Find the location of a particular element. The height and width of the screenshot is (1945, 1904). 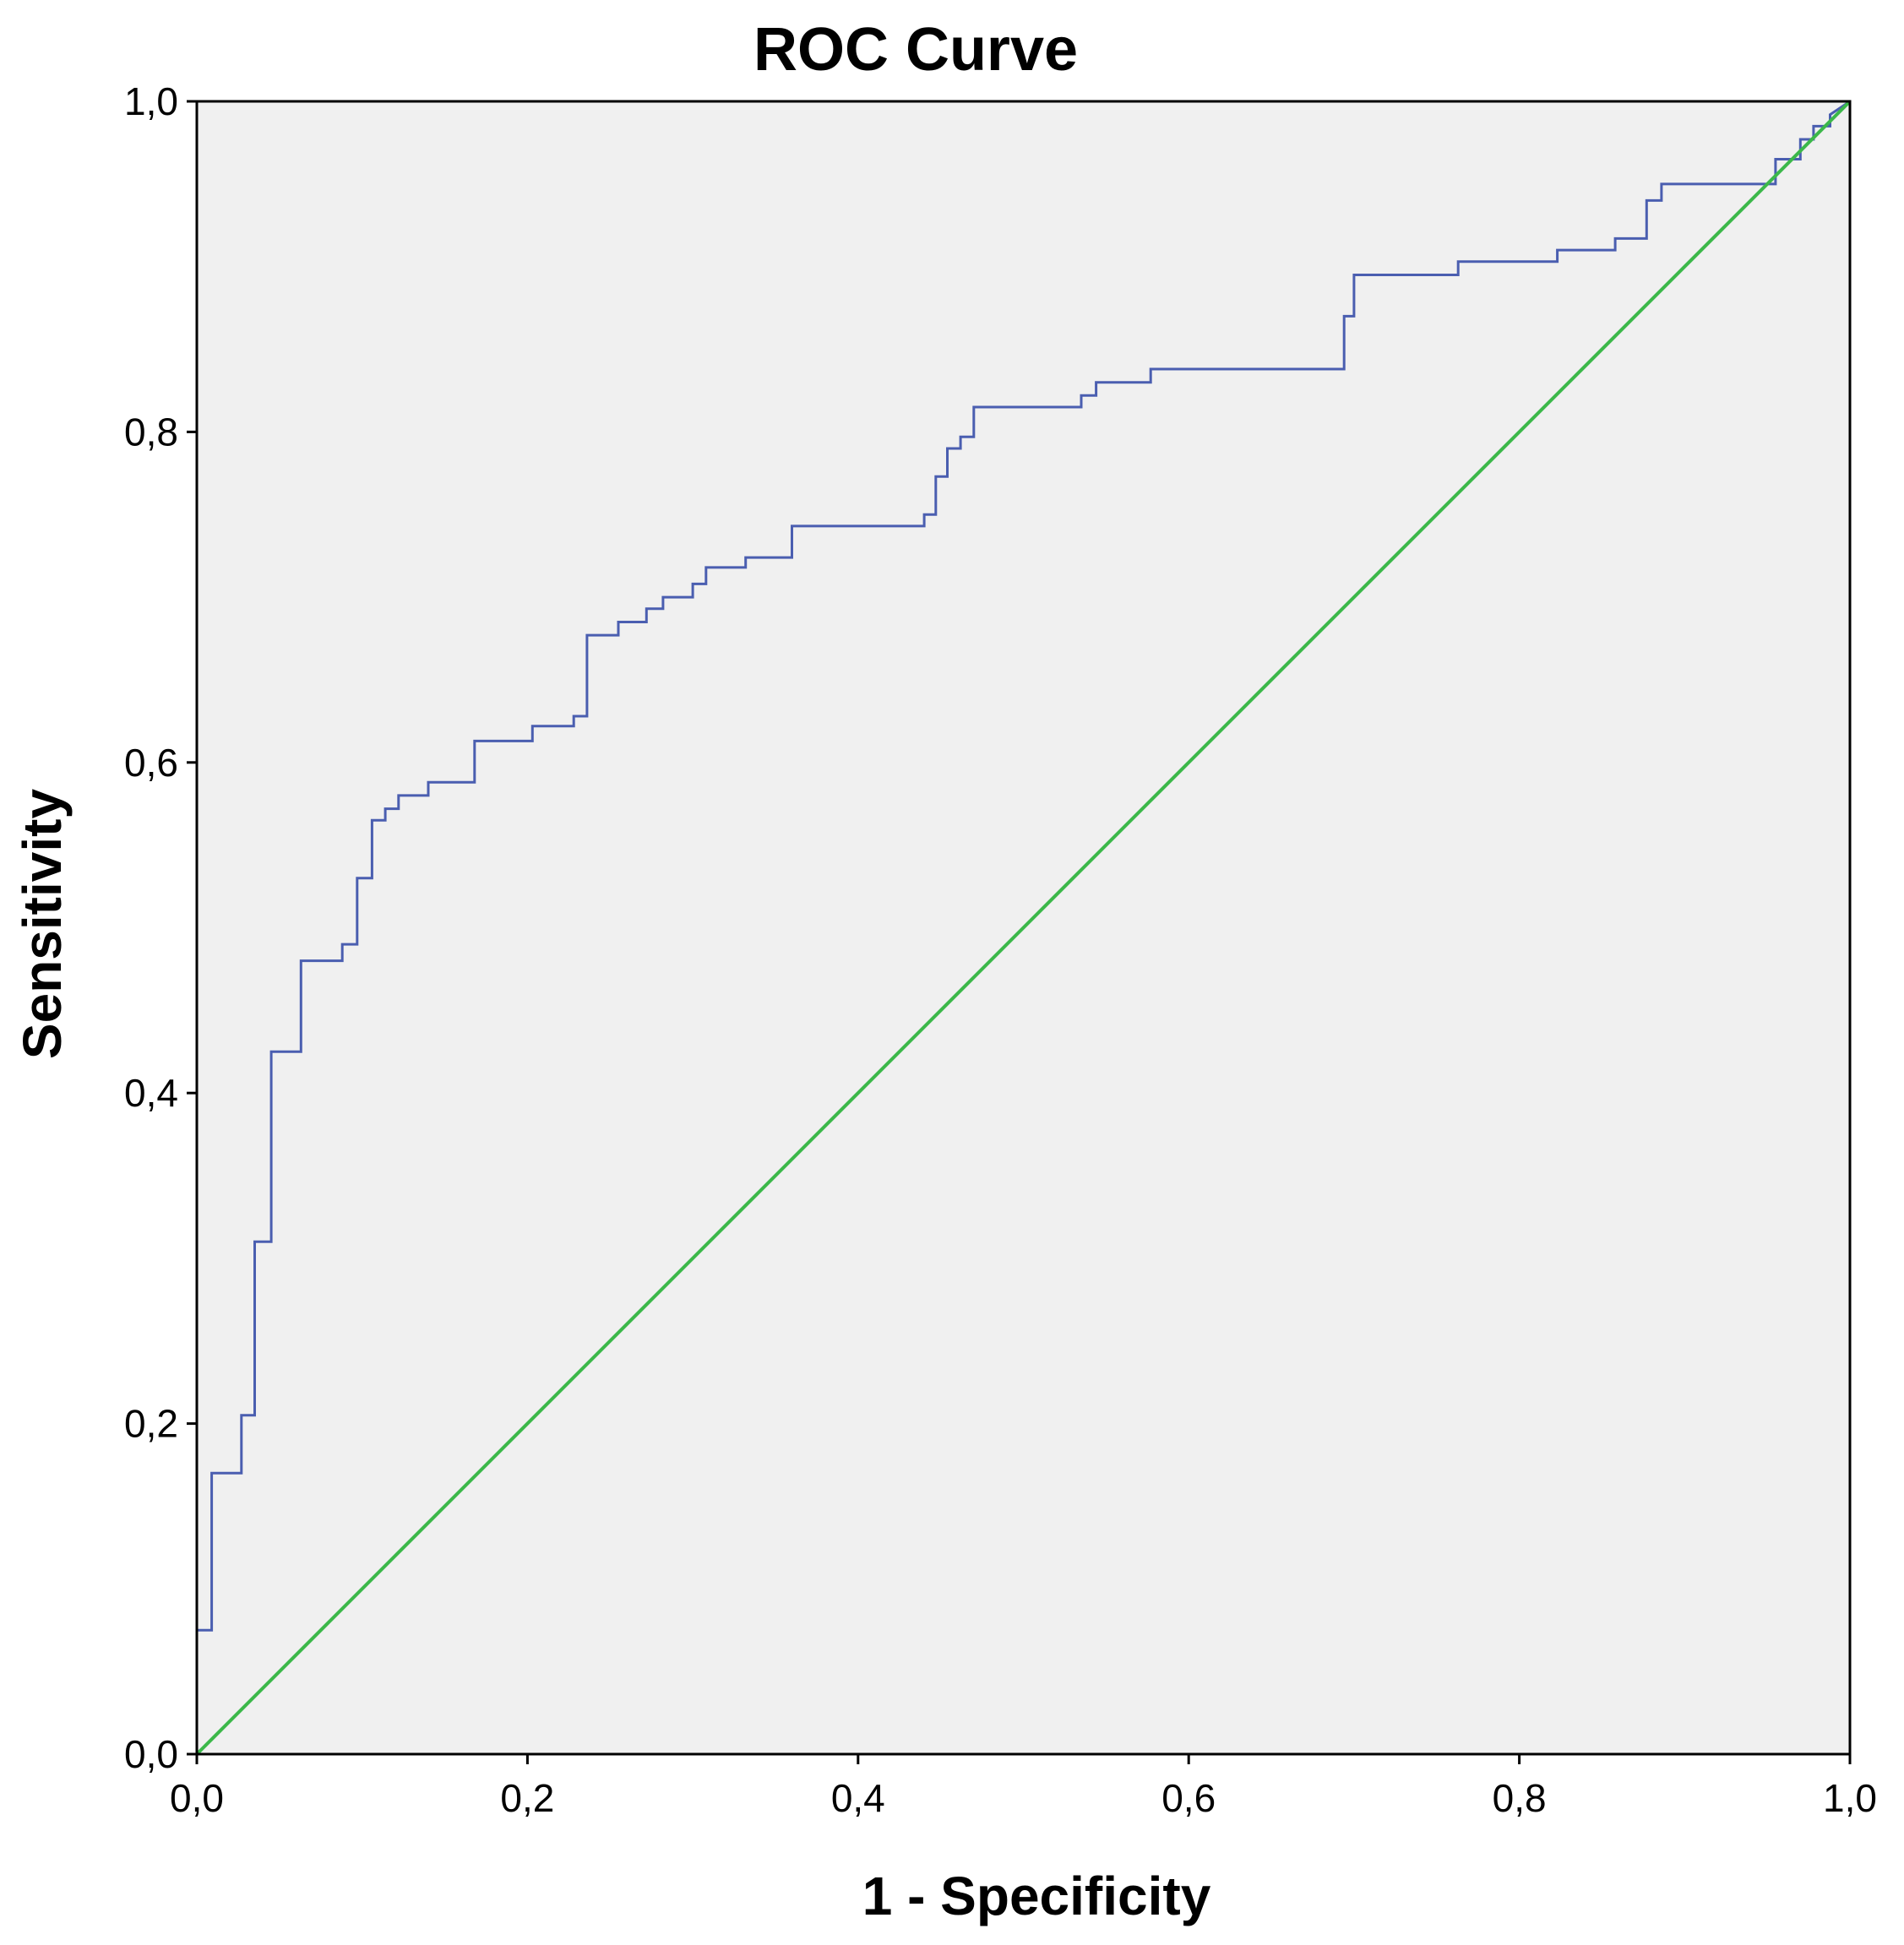

y-tick-label: 0,8 is located at coordinates (151, 432).